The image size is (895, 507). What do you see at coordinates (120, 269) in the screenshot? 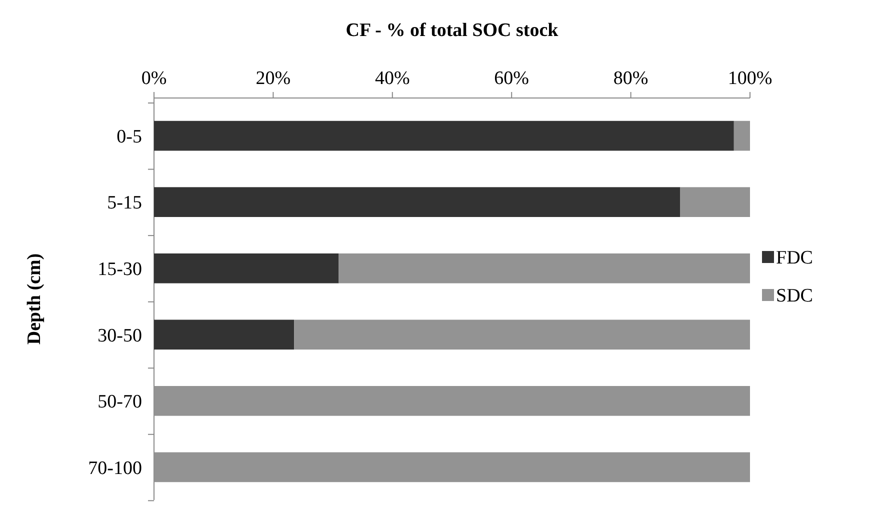
I see `y-tick-label: 15-30` at bounding box center [120, 269].